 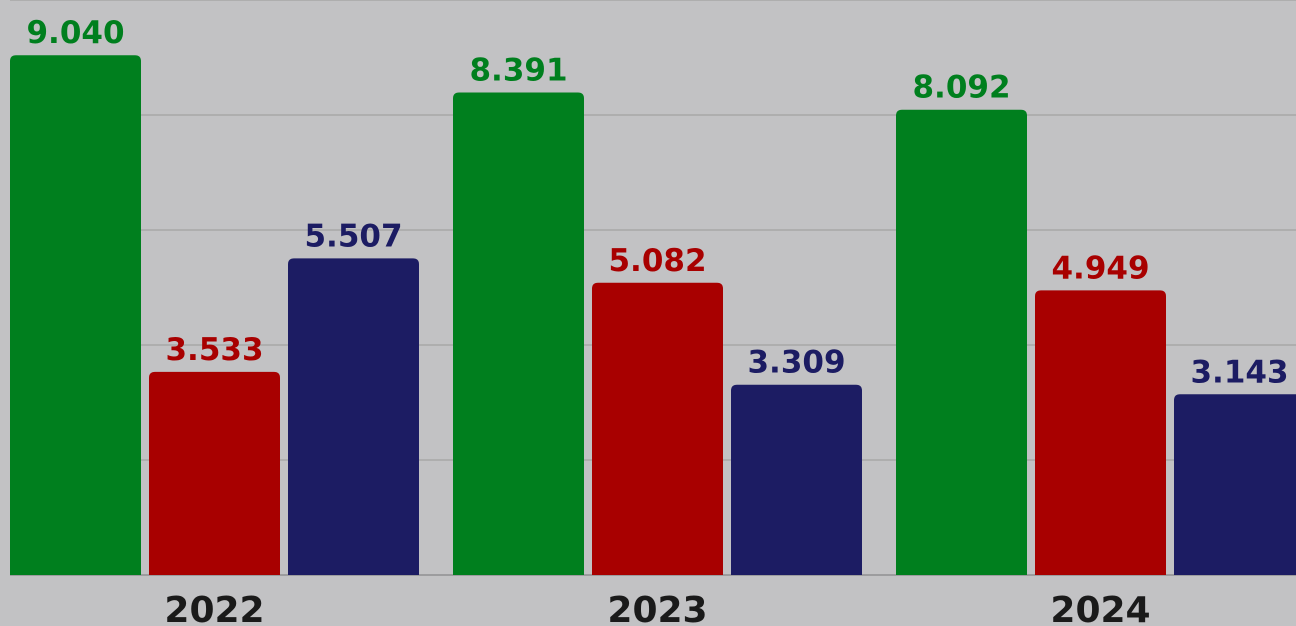 What do you see at coordinates (1239, 372) in the screenshot?
I see `data-label: 3.143` at bounding box center [1239, 372].